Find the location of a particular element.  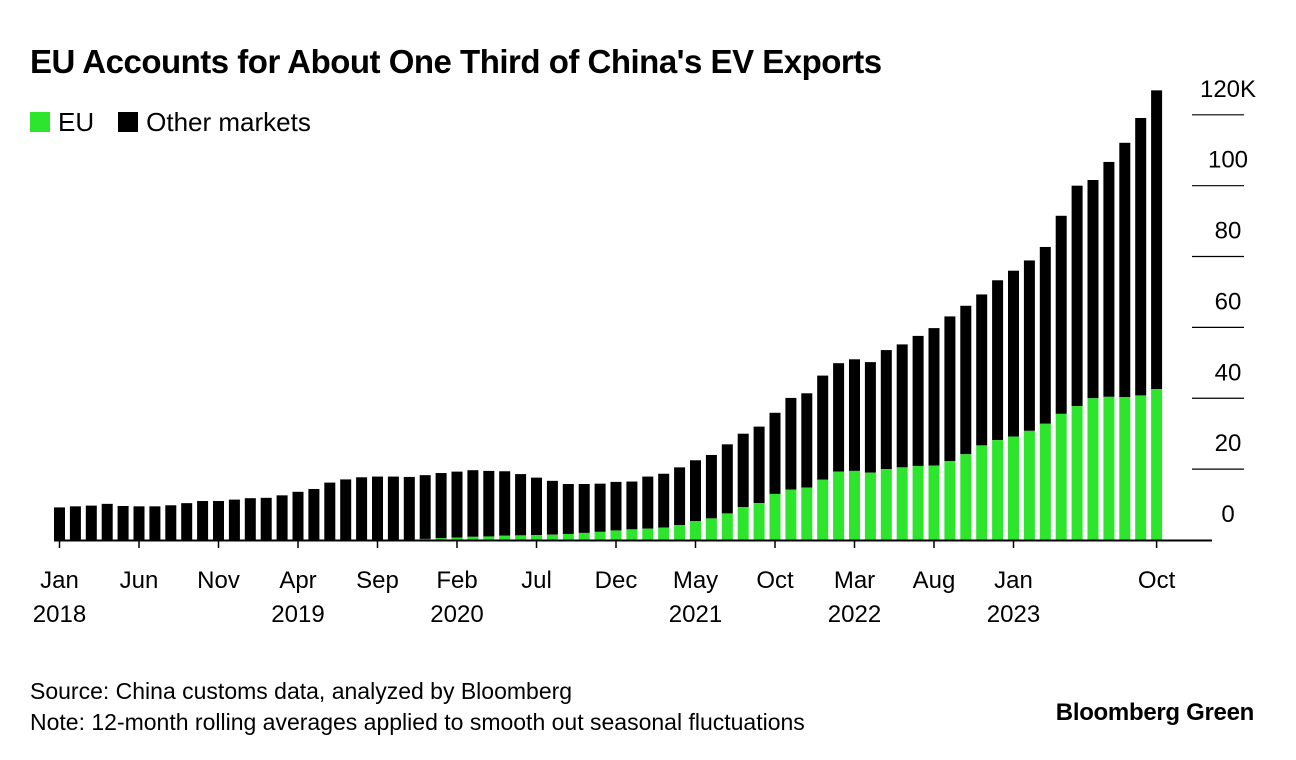

y-tick-label: 60 is located at coordinates (1228, 301).